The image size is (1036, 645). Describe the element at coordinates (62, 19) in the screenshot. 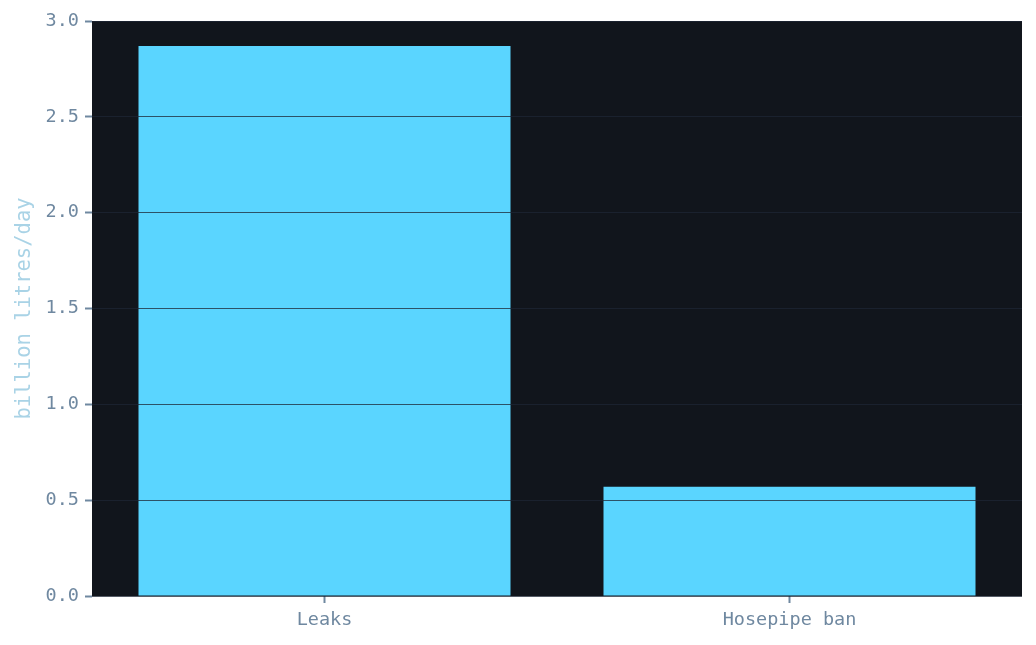

I see `y-tick-label: 3.0` at that location.